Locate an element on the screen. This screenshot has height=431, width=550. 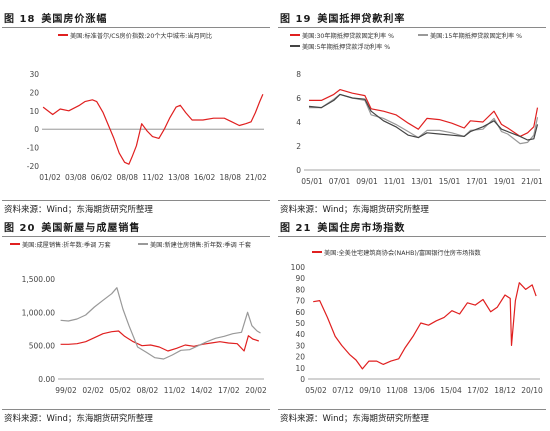
legend-label: 美国:30年期抵押贷款固定利率 % is located at coordinates (348, 36).